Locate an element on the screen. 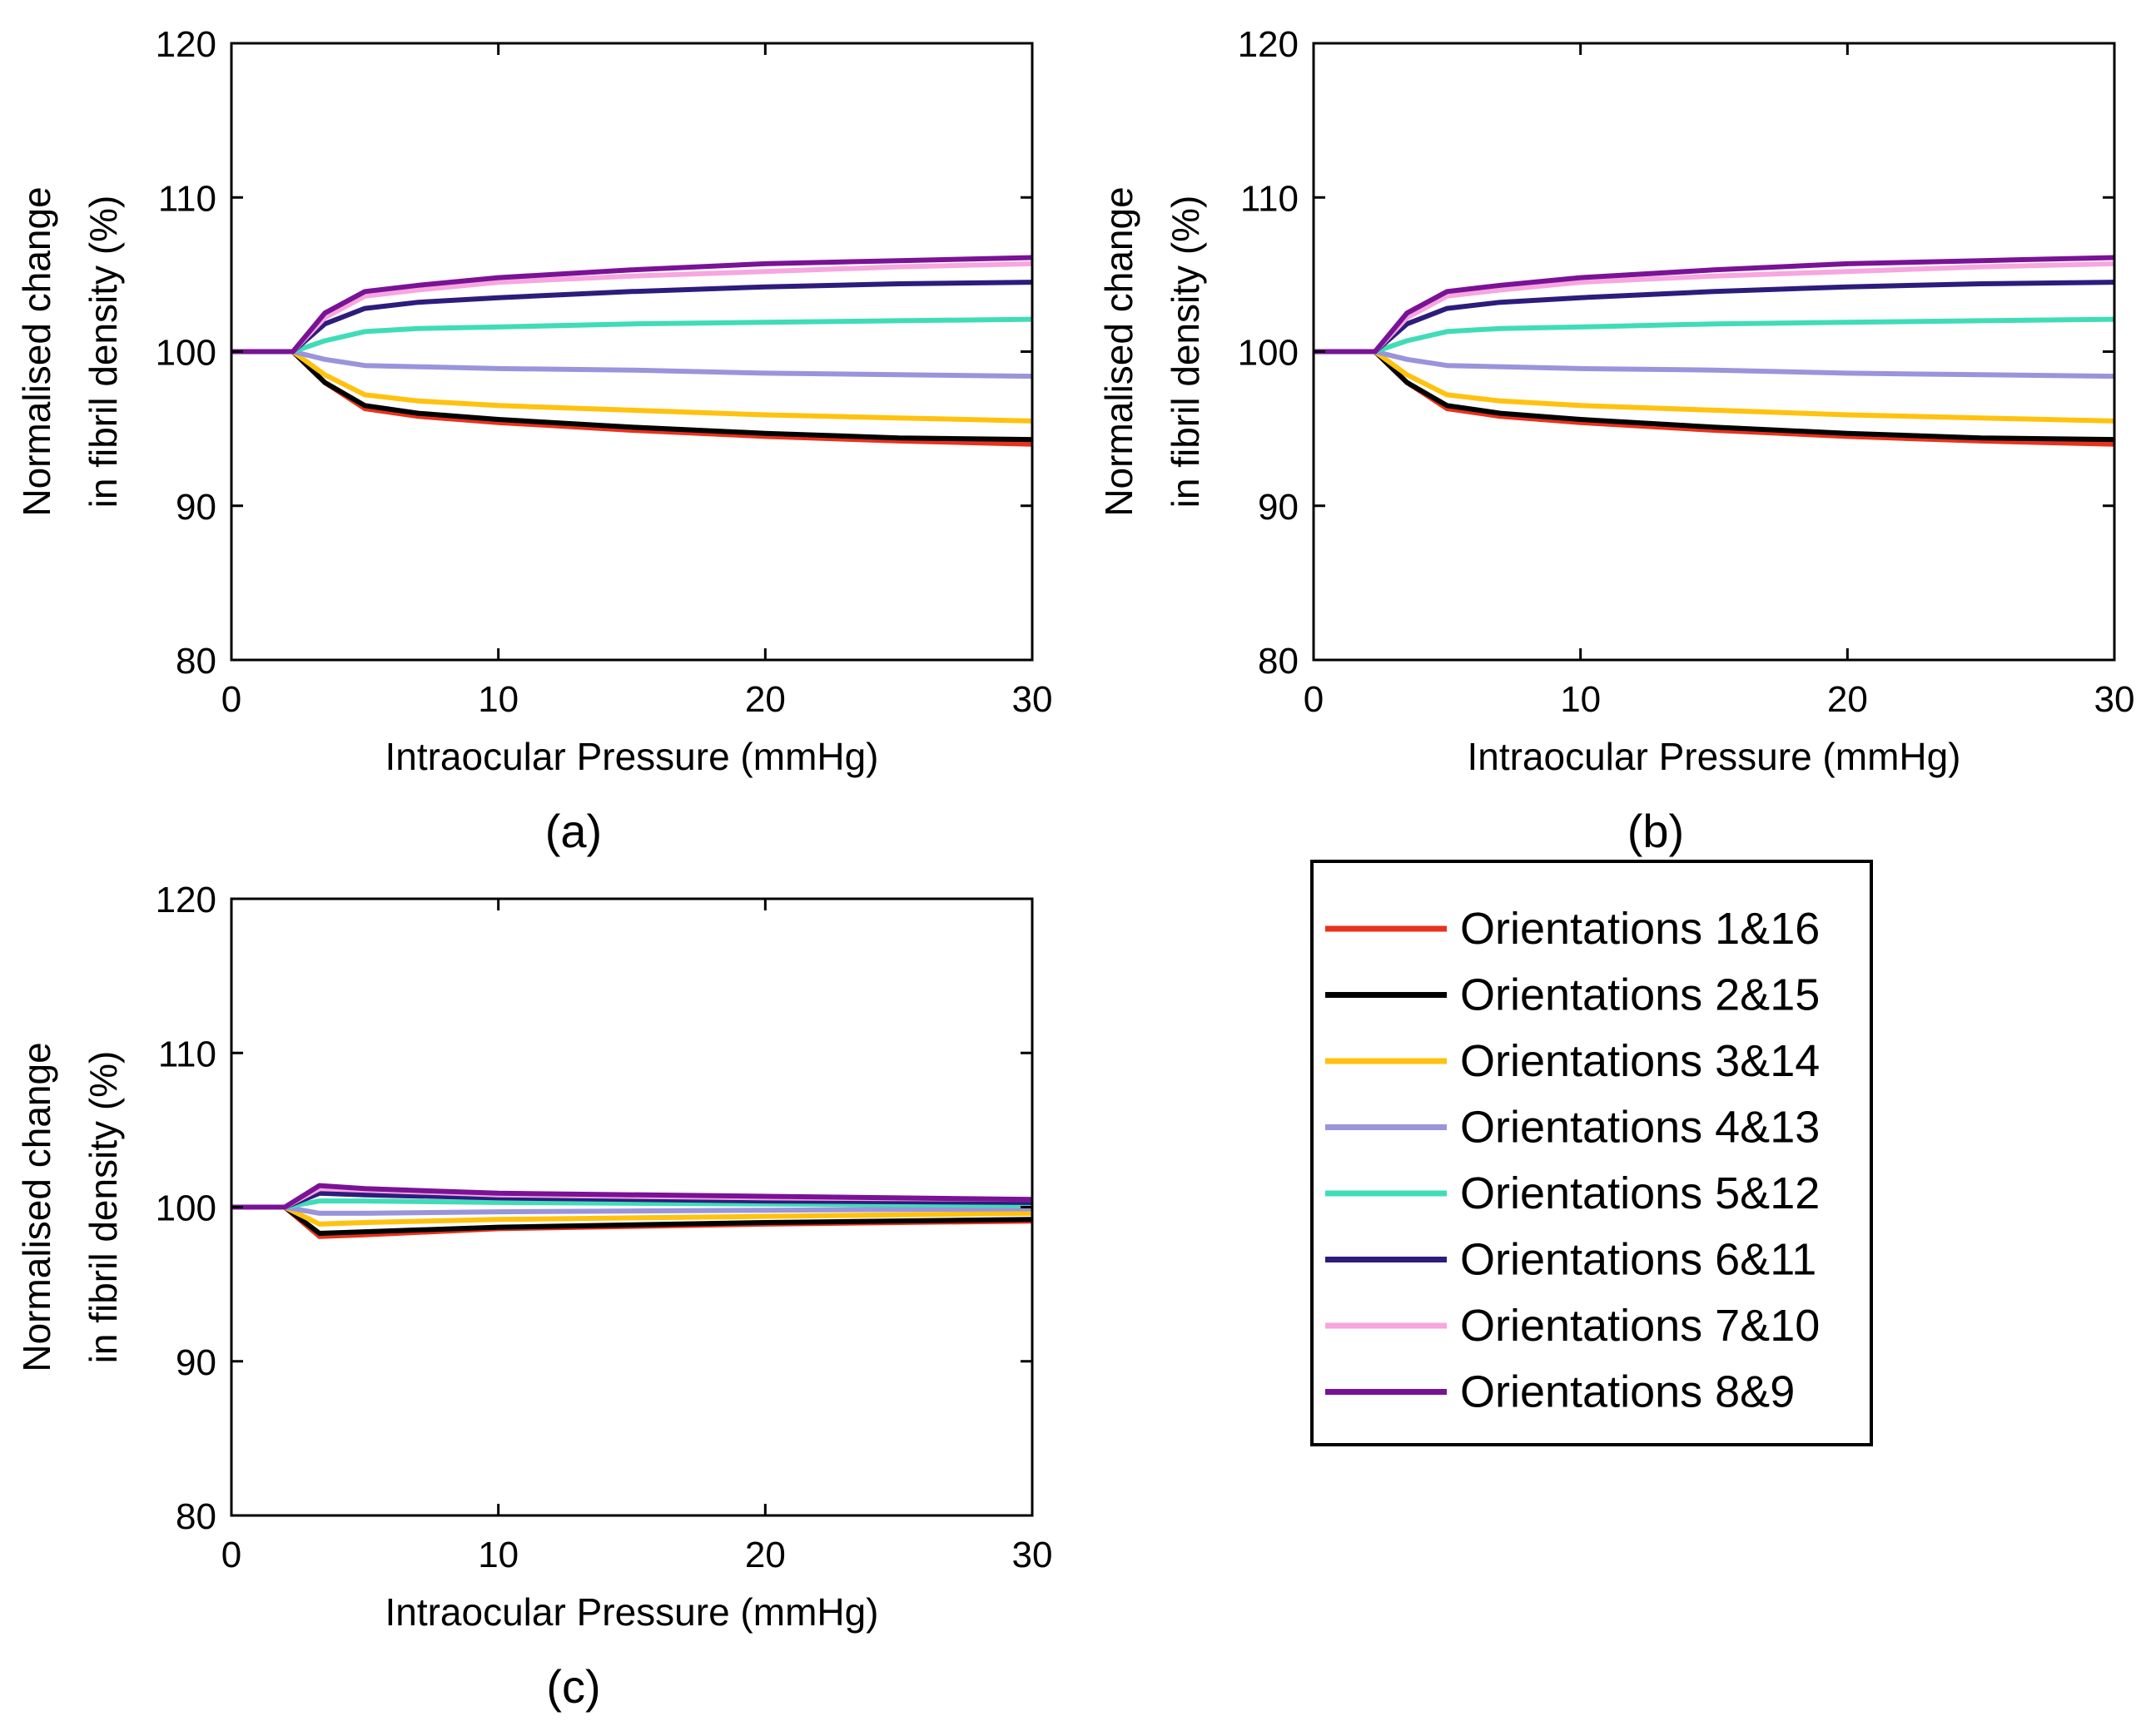  legend-label: Orientations 3&14 is located at coordinates (1640, 1061).